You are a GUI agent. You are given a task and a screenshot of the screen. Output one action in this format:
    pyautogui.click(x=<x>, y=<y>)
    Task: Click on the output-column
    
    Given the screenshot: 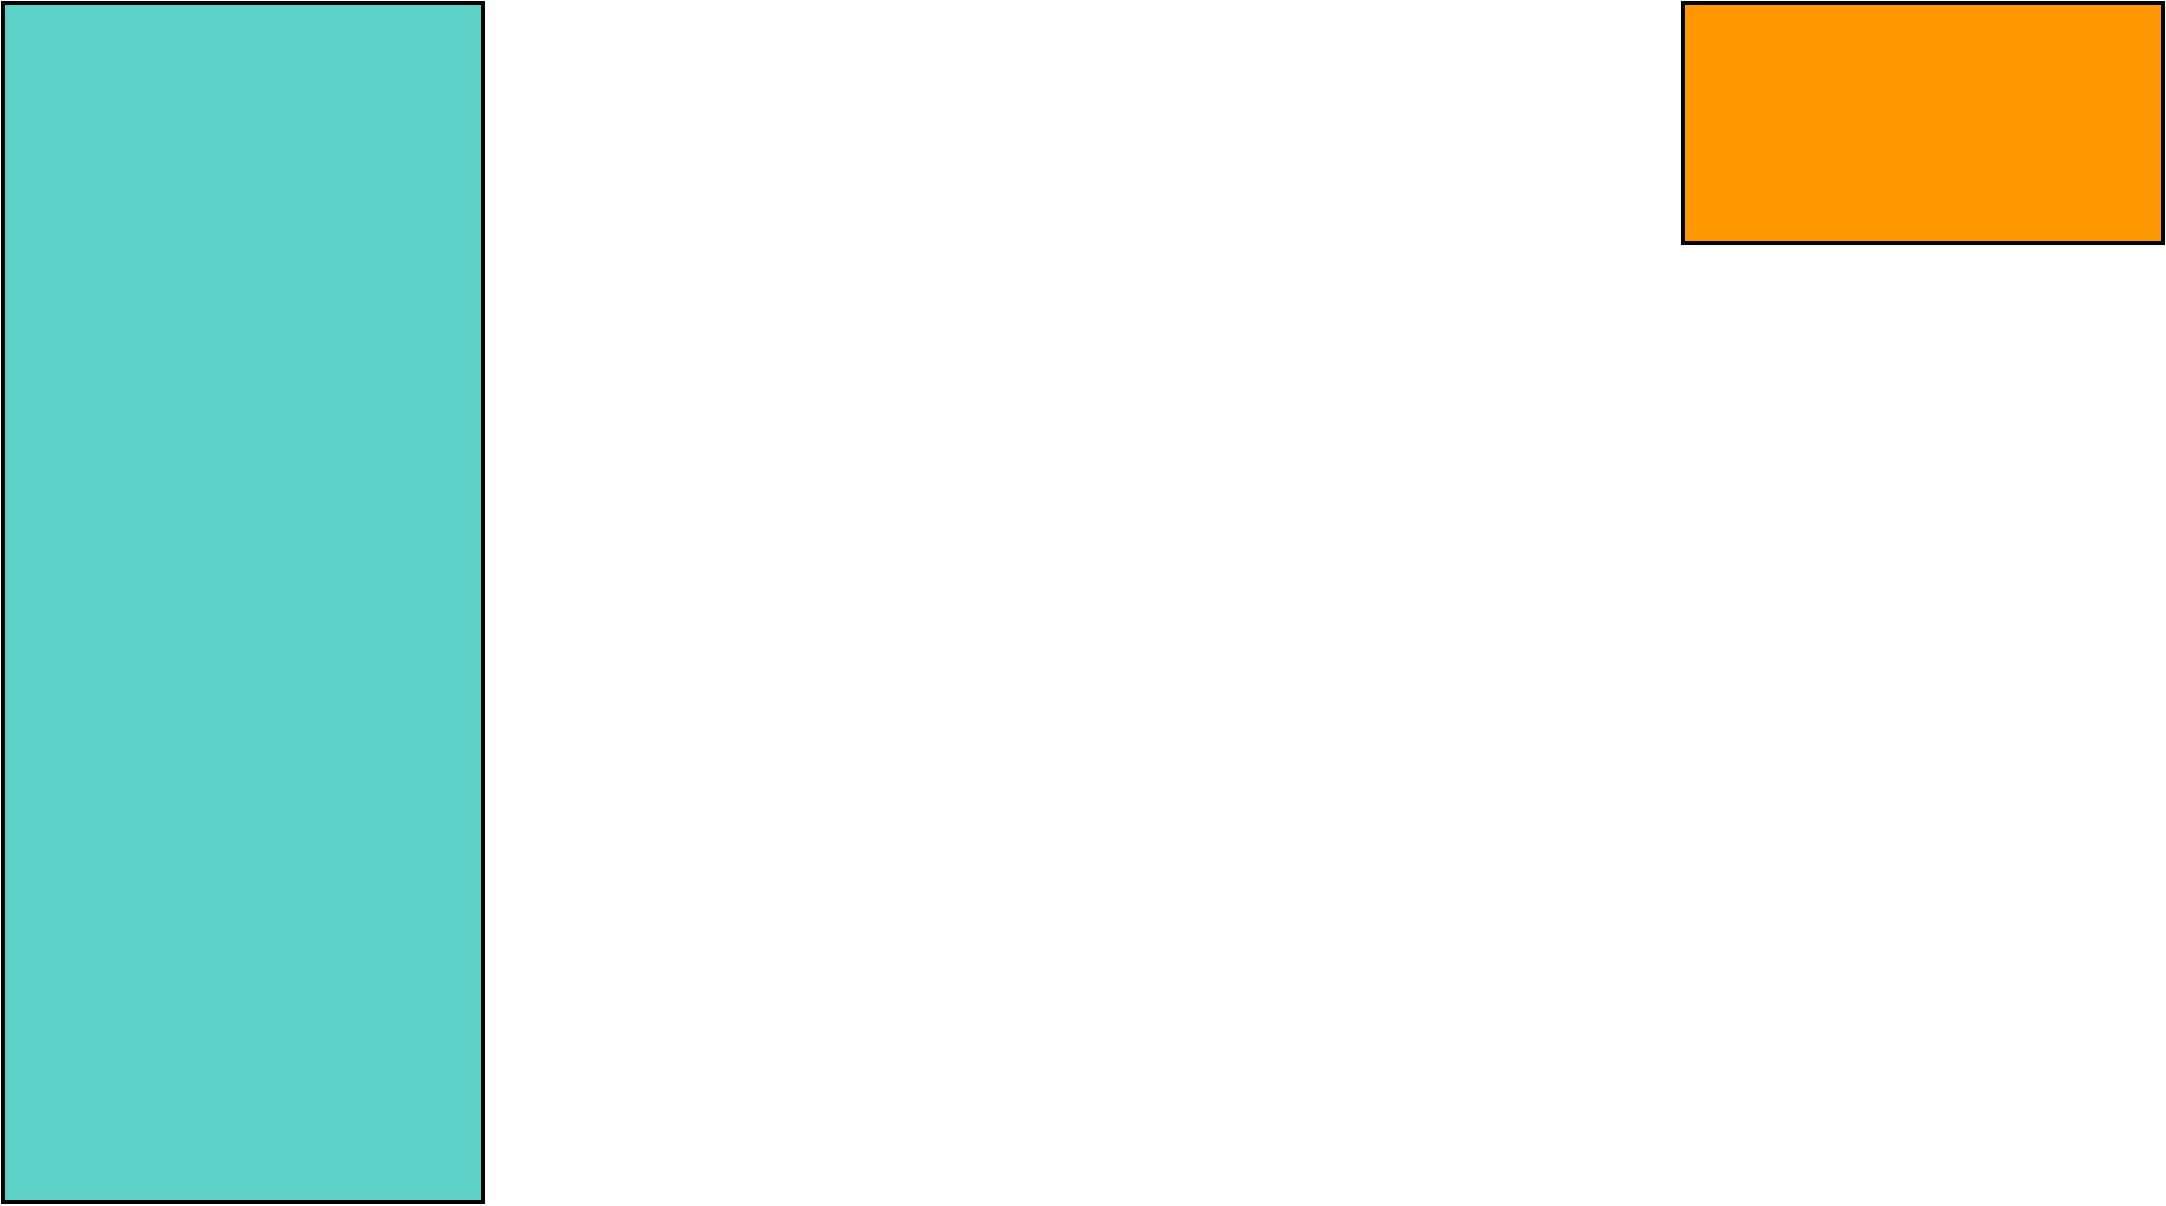 What is the action you would take?
    pyautogui.click(x=1923, y=123)
    